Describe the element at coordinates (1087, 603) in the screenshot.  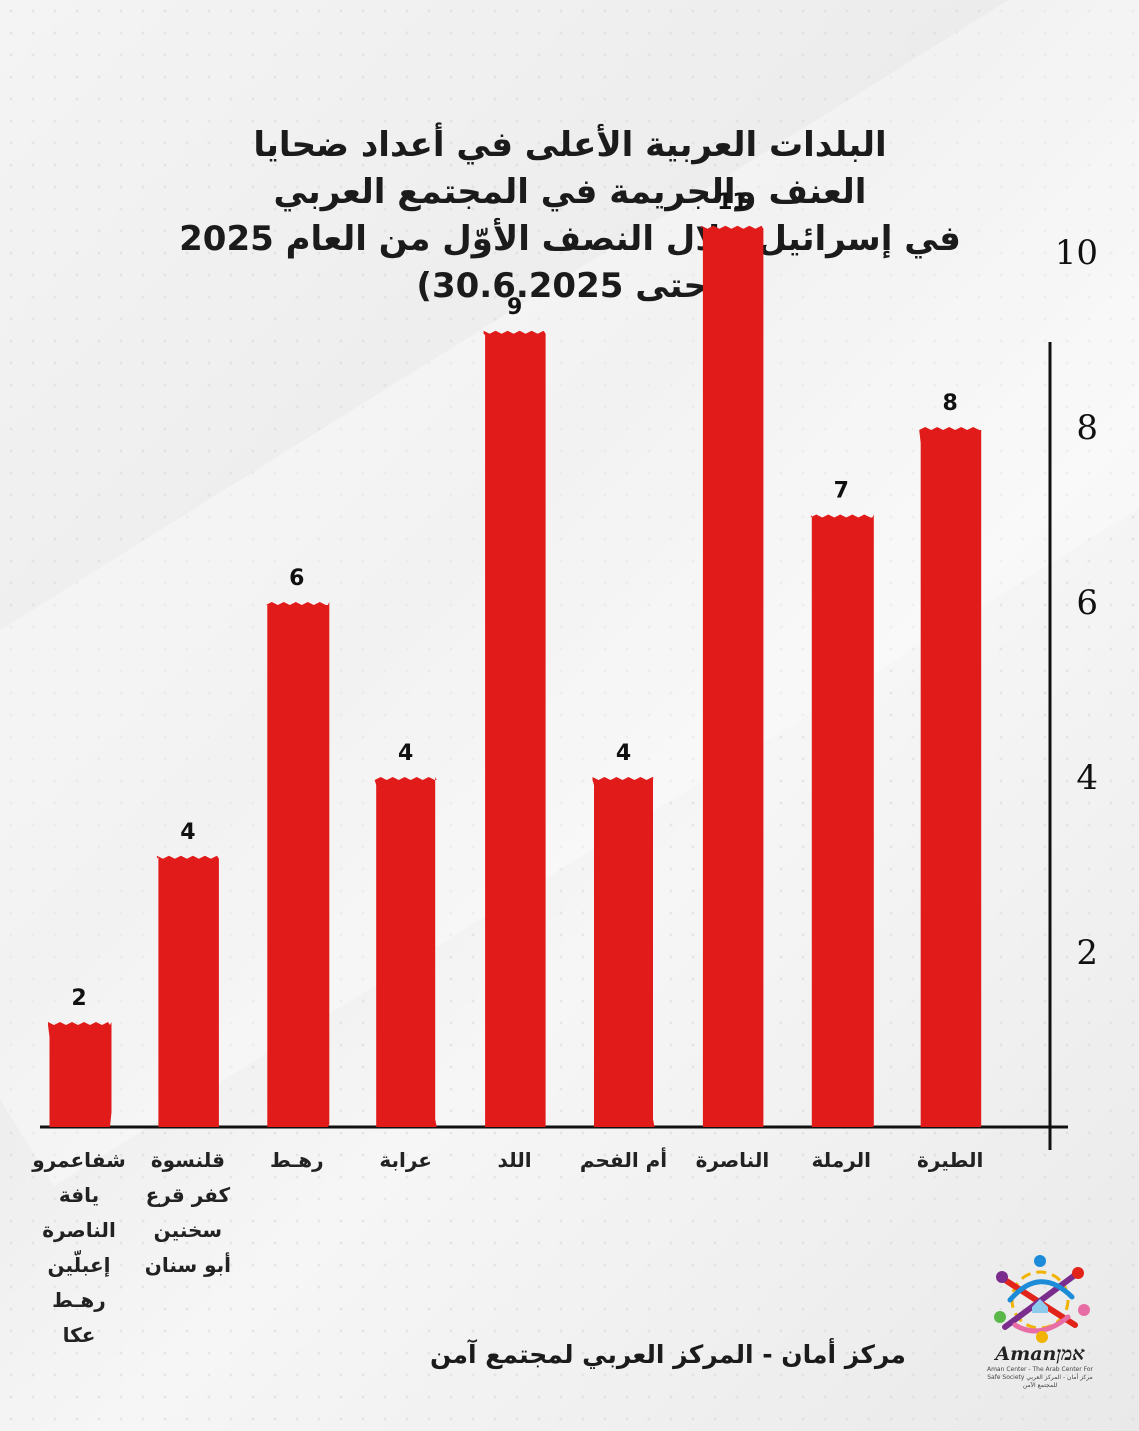
I see `y-tick-label: 6` at that location.